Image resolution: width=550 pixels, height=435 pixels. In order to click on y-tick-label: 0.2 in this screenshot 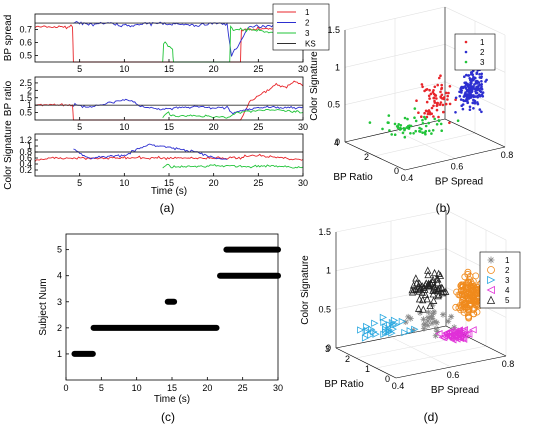, I will do `click(25, 170)`.